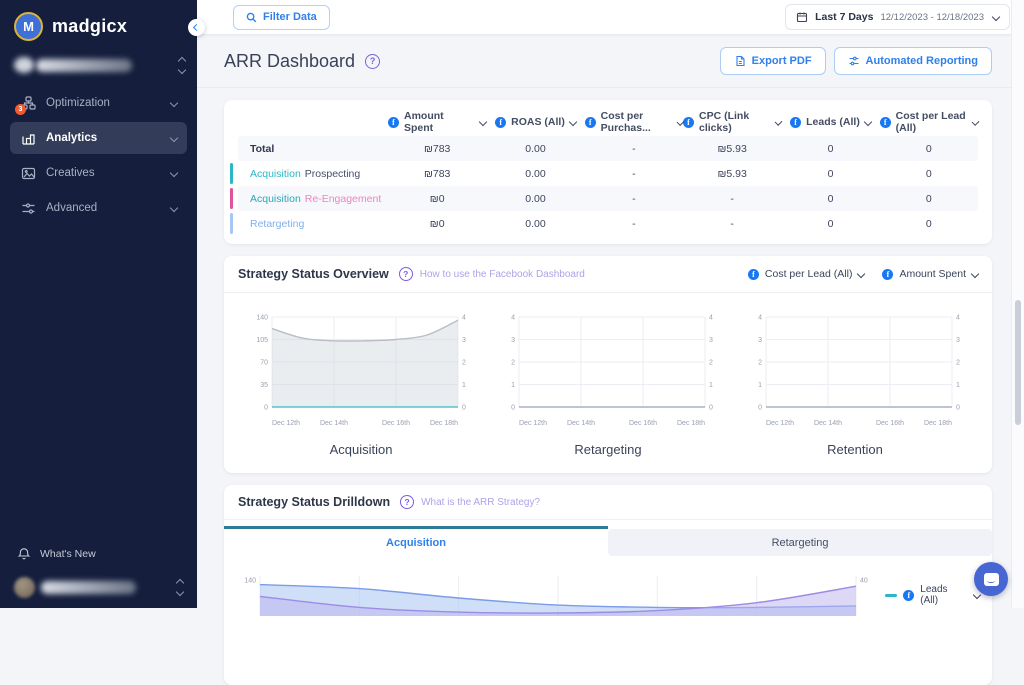 Image resolution: width=1024 pixels, height=685 pixels. I want to click on avatar, so click(24, 587).